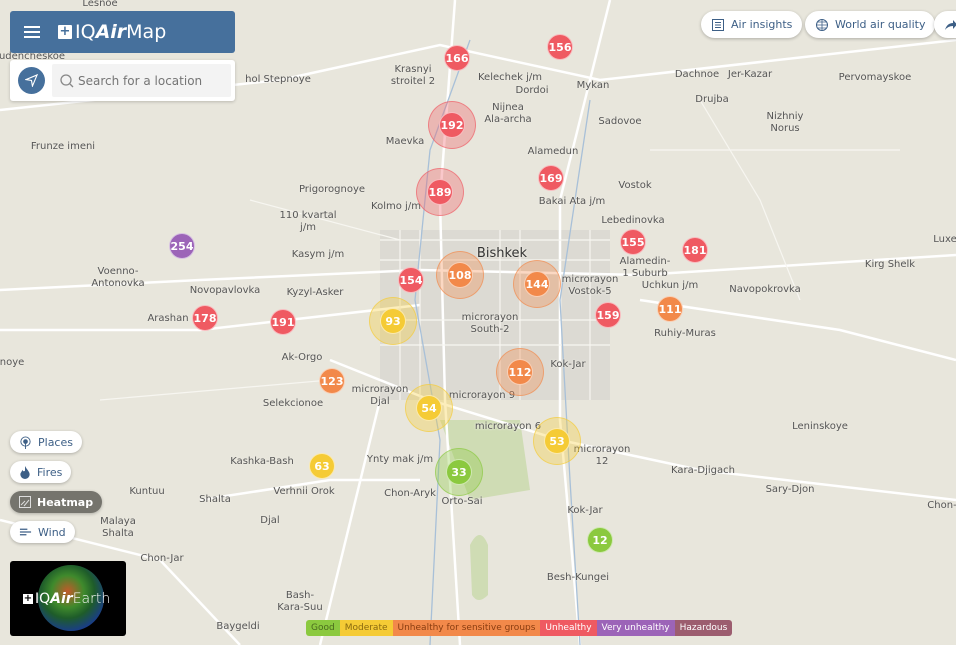 This screenshot has width=956, height=645. I want to click on aqi-station-marker: 63, so click(322, 466).